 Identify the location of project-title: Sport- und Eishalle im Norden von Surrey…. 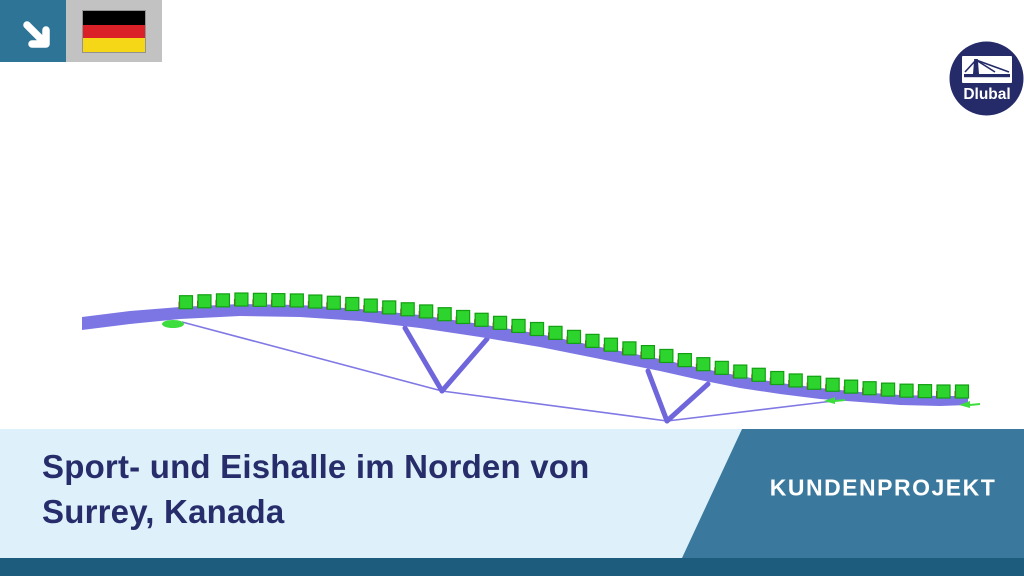
(315, 489).